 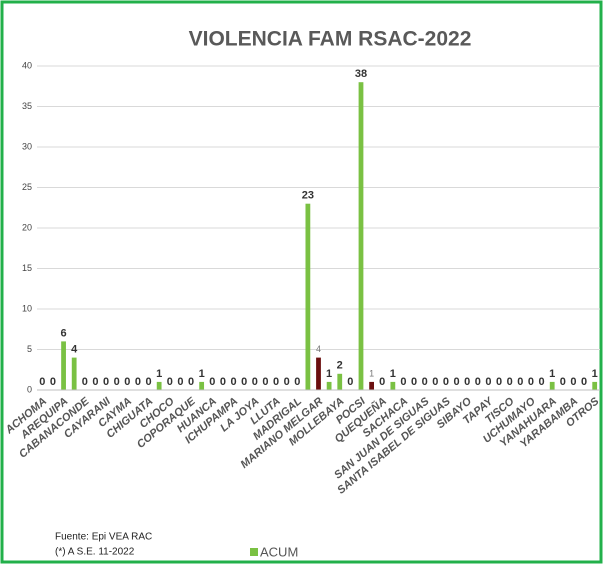 I want to click on data-label: 2, so click(x=340, y=366).